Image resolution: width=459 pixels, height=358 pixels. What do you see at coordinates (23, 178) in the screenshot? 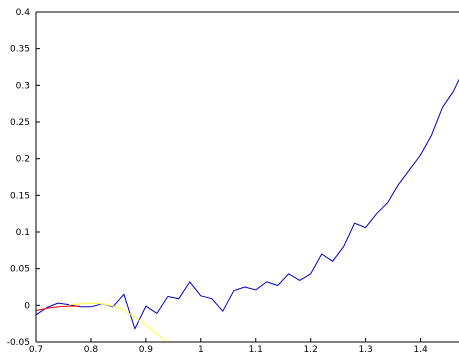
I see `y-axis-ticks: -0.05 0 0.05 0.1 0.15 0.2 0.25 0.3 0.35 0.4` at bounding box center [23, 178].